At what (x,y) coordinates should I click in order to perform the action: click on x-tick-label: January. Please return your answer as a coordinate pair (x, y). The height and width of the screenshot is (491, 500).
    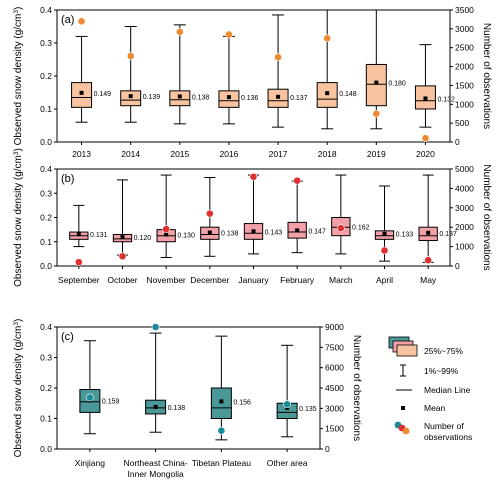
    Looking at the image, I should click on (253, 280).